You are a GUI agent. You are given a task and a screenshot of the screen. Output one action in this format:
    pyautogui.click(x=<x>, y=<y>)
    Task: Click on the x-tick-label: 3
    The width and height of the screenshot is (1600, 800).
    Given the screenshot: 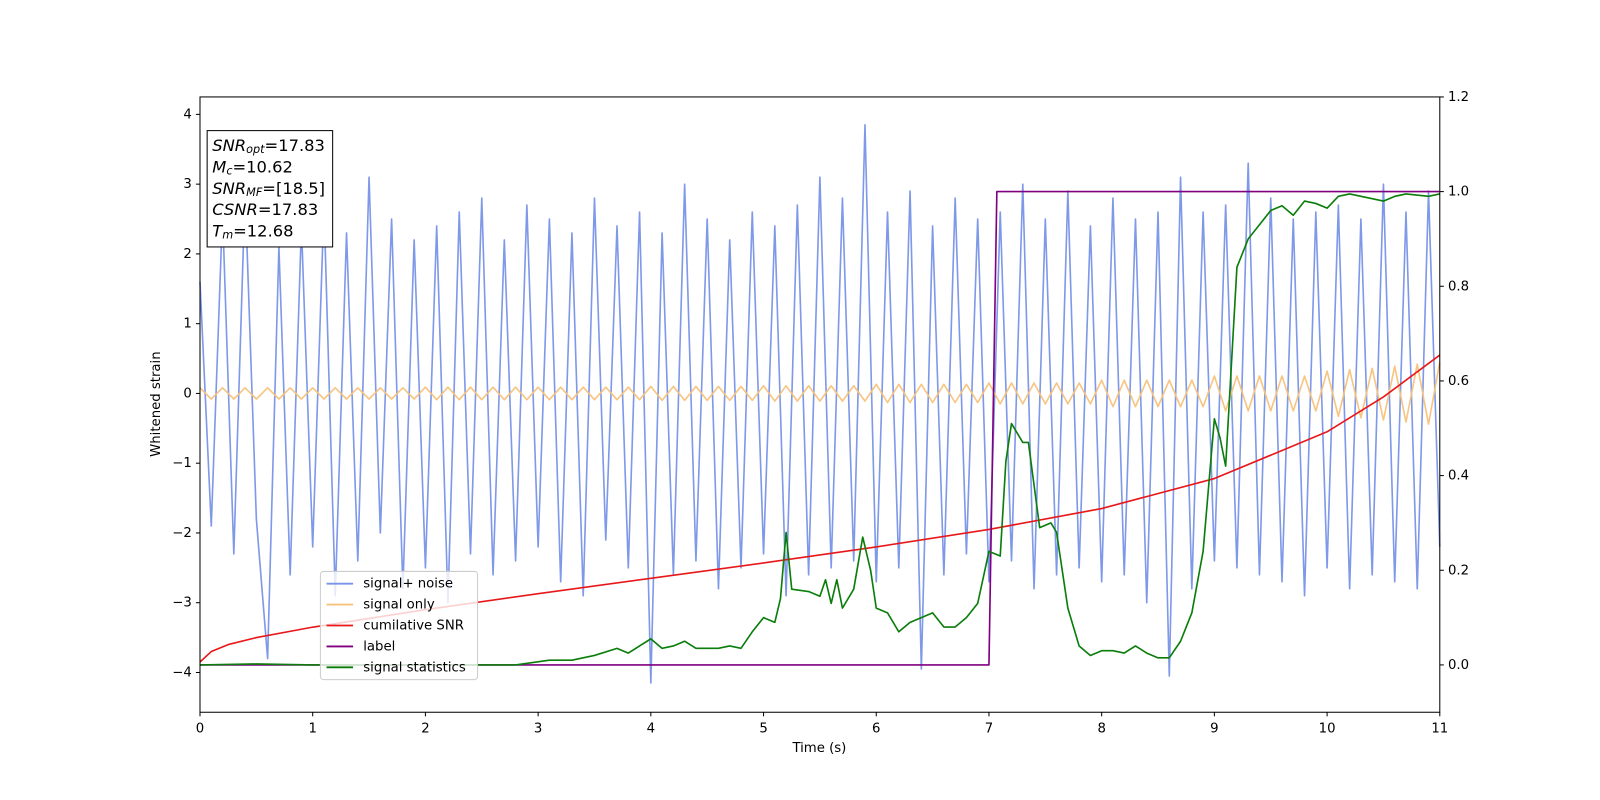 What is the action you would take?
    pyautogui.click(x=538, y=729)
    